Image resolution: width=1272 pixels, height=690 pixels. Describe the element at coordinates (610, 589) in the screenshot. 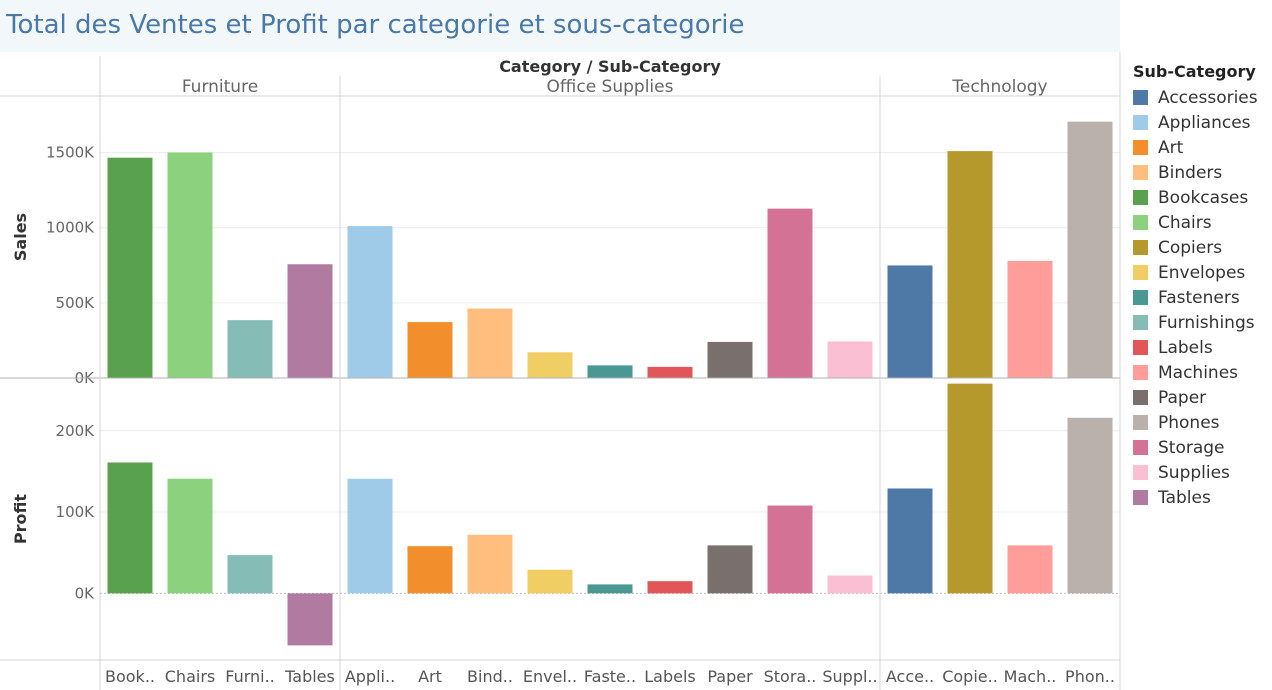

I see `bar-profit-fasteners` at that location.